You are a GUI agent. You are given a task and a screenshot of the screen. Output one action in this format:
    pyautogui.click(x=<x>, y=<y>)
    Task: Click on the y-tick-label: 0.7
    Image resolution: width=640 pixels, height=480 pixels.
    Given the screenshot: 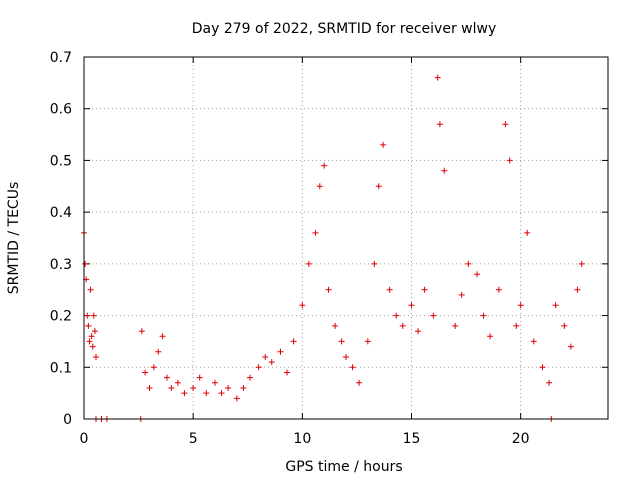 What is the action you would take?
    pyautogui.click(x=61, y=58)
    